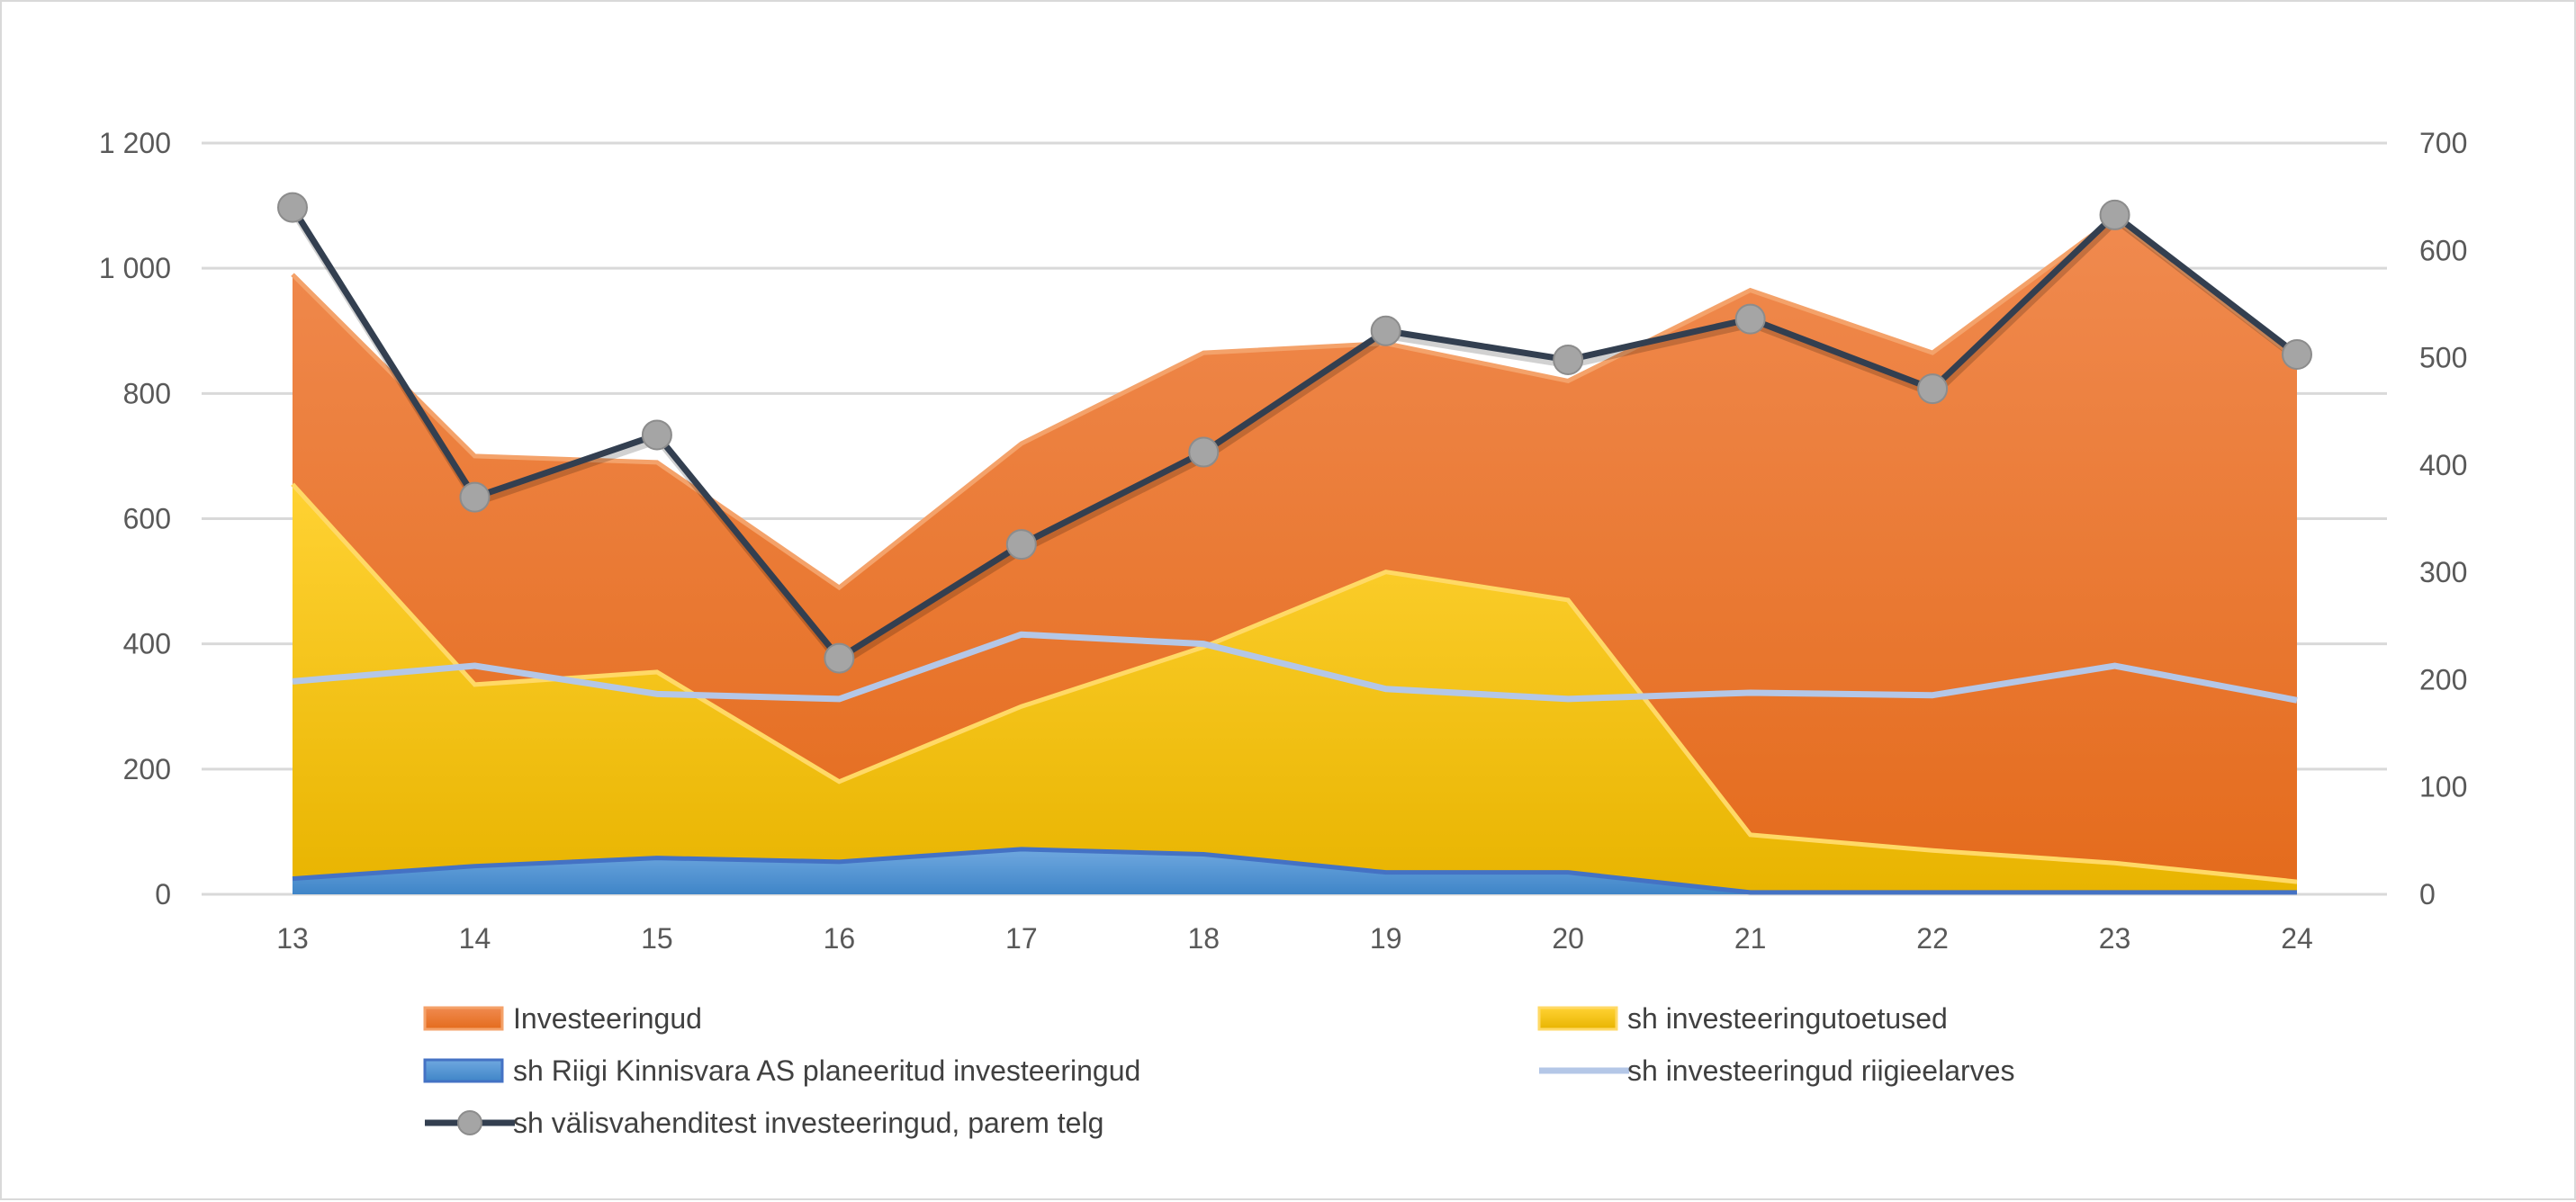 This screenshot has width=2576, height=1202. I want to click on legend-label: sh investeeringud riigieelarves, so click(1820, 1070).